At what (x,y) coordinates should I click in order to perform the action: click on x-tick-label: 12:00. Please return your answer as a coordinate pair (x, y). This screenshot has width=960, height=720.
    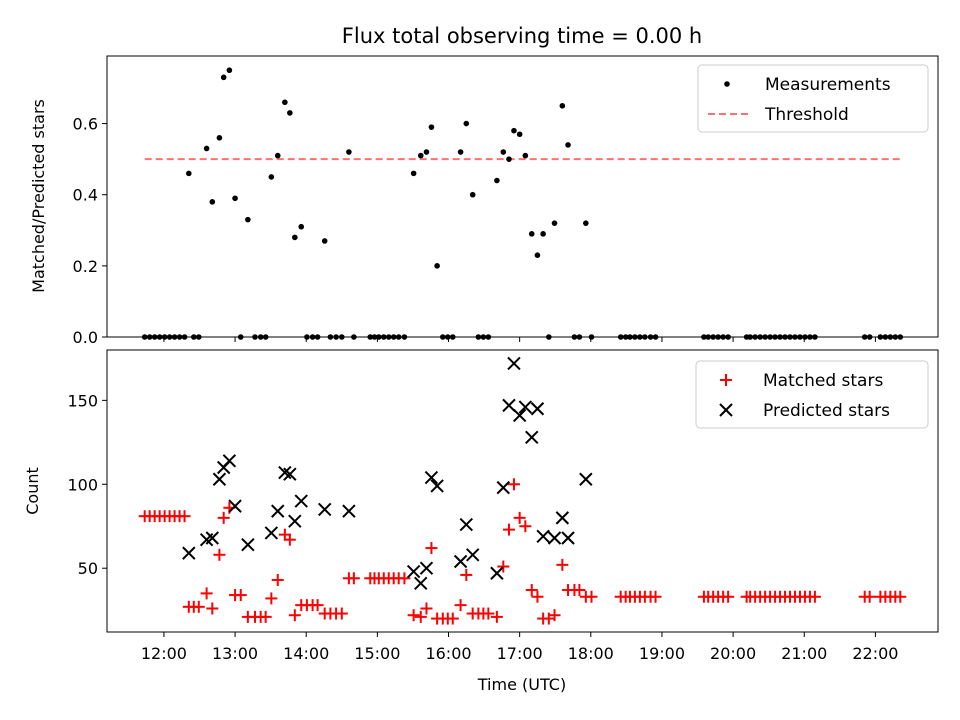
    Looking at the image, I should click on (164, 653).